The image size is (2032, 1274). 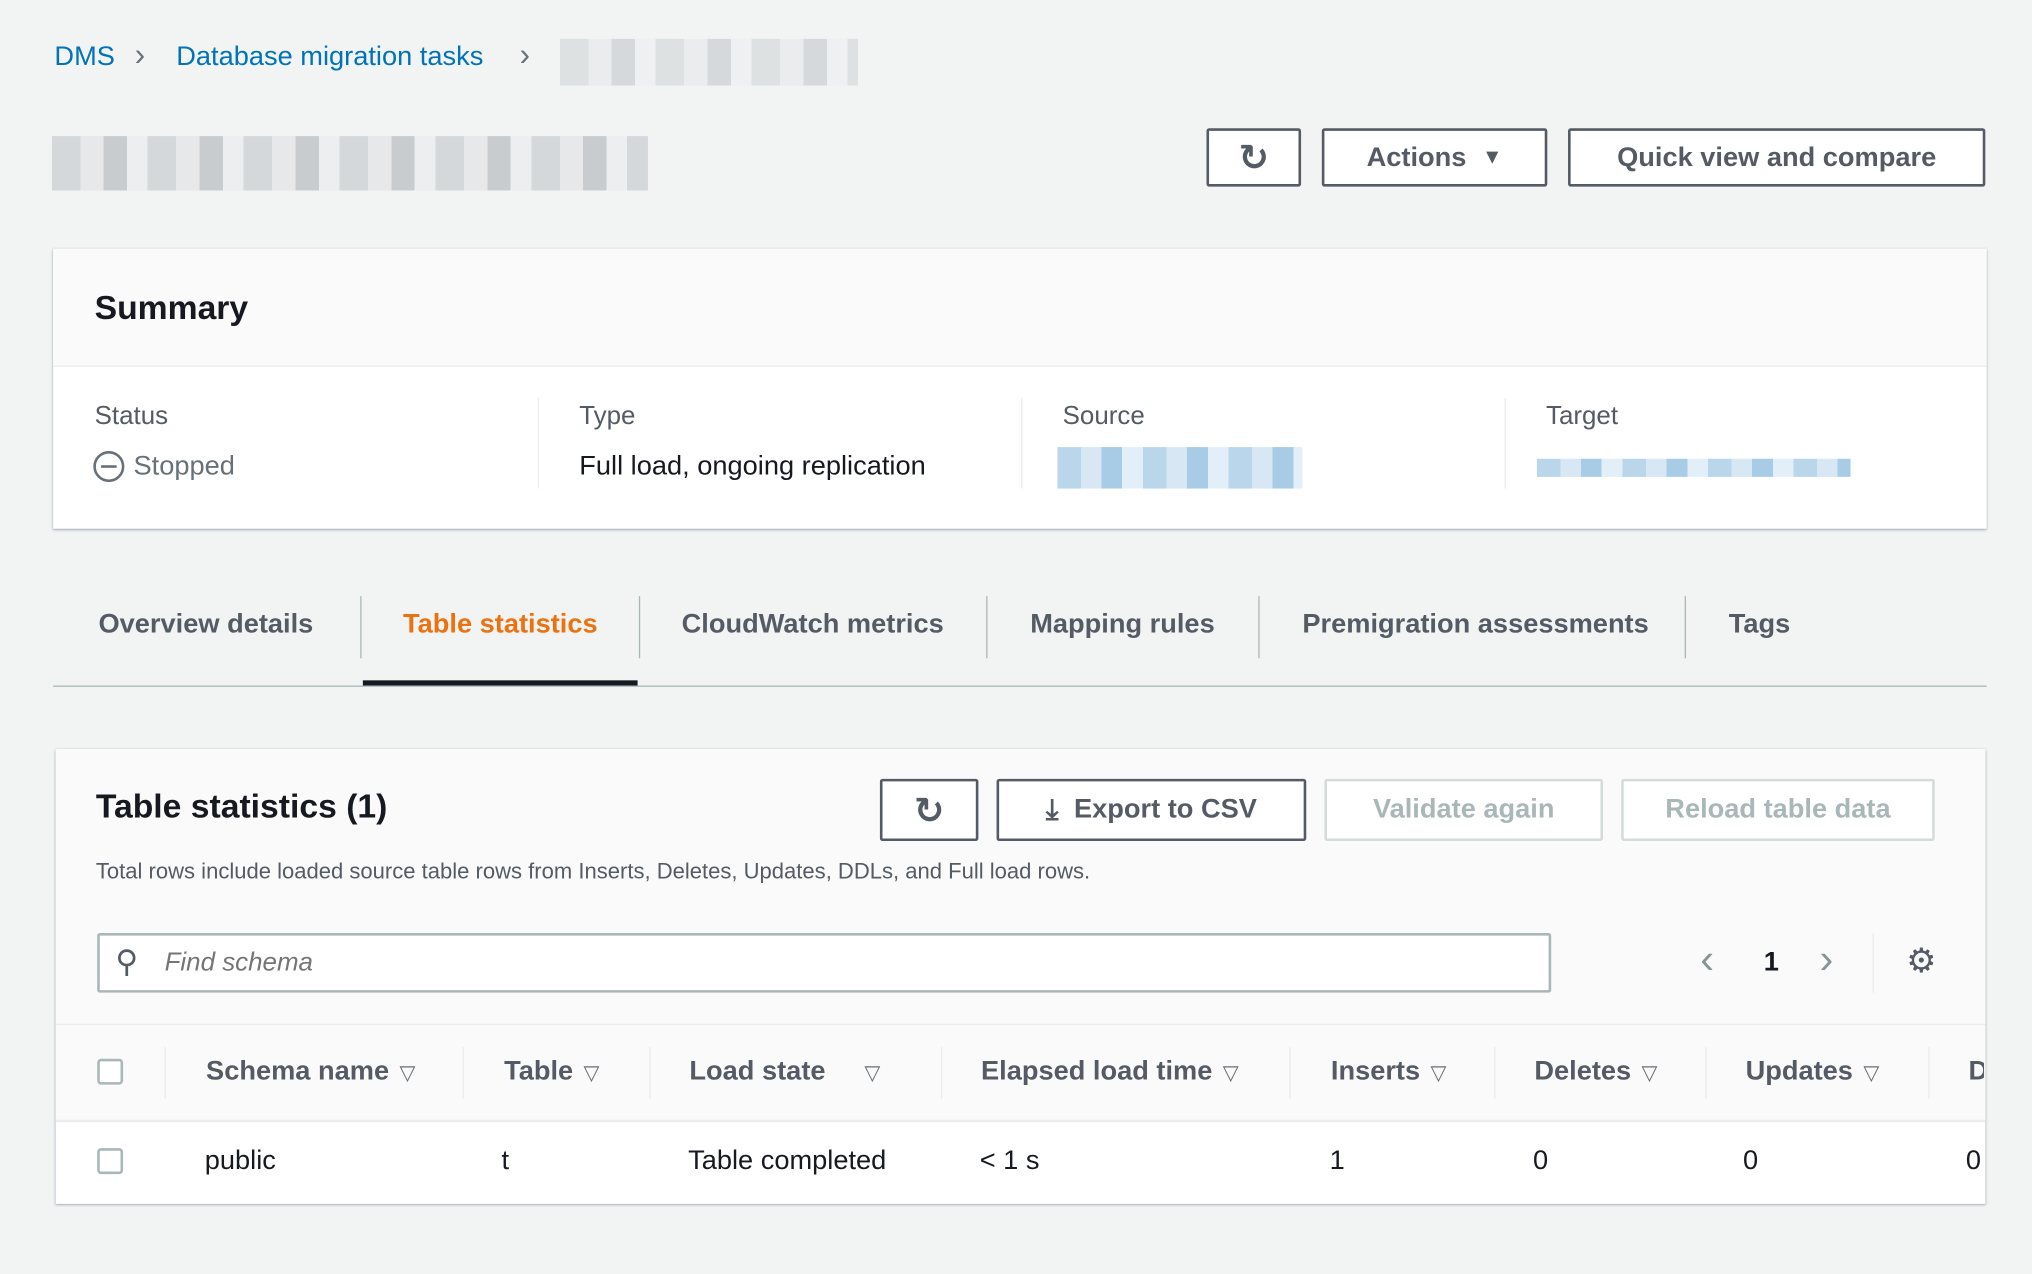 I want to click on col-label: Deletes, so click(x=1583, y=1071).